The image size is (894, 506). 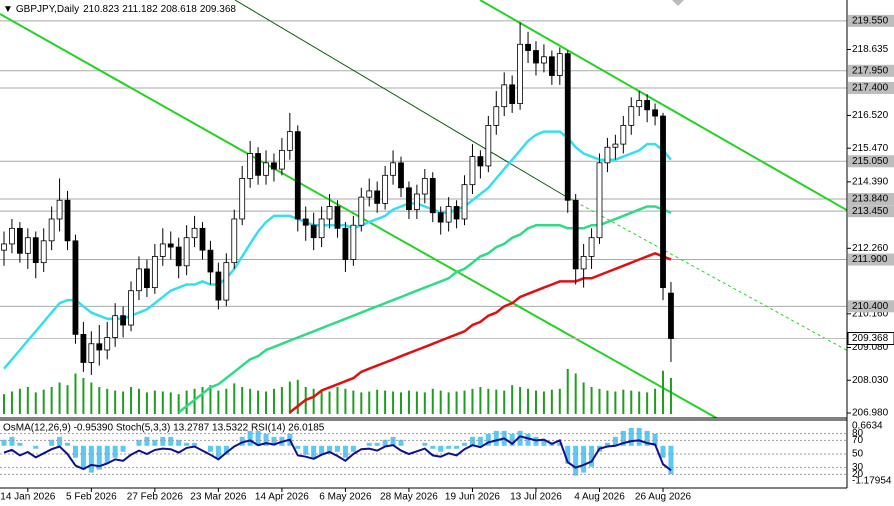 What do you see at coordinates (870, 21) in the screenshot?
I see `level-label: 219.550` at bounding box center [870, 21].